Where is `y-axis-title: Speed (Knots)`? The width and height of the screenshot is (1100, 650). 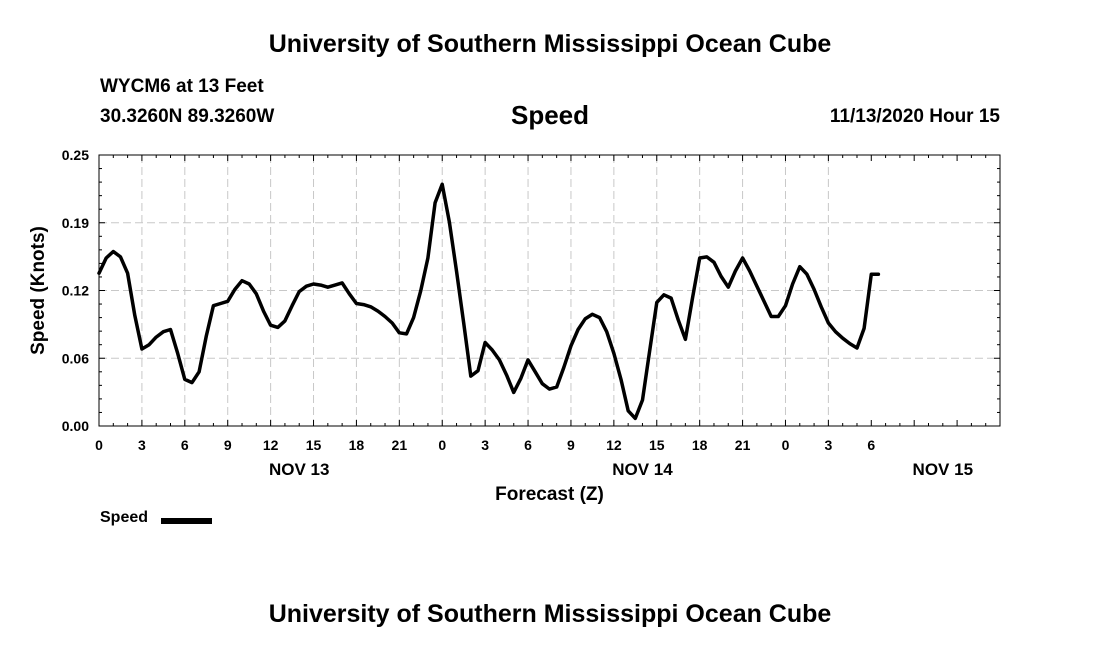 y-axis-title: Speed (Knots) is located at coordinates (38, 290).